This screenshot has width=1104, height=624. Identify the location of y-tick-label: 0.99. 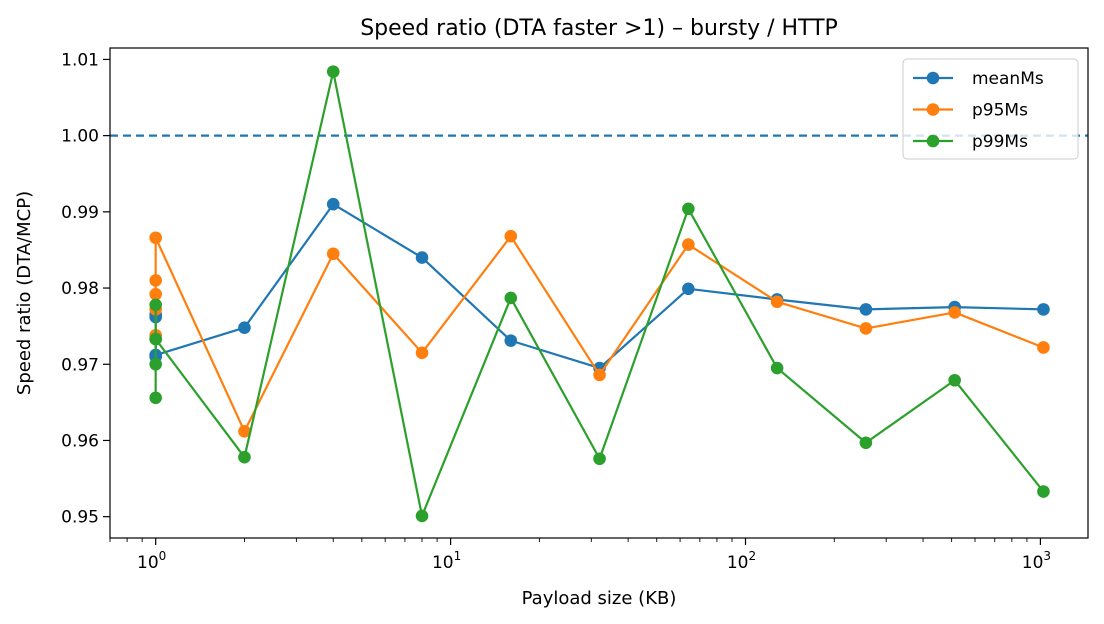
(80, 213).